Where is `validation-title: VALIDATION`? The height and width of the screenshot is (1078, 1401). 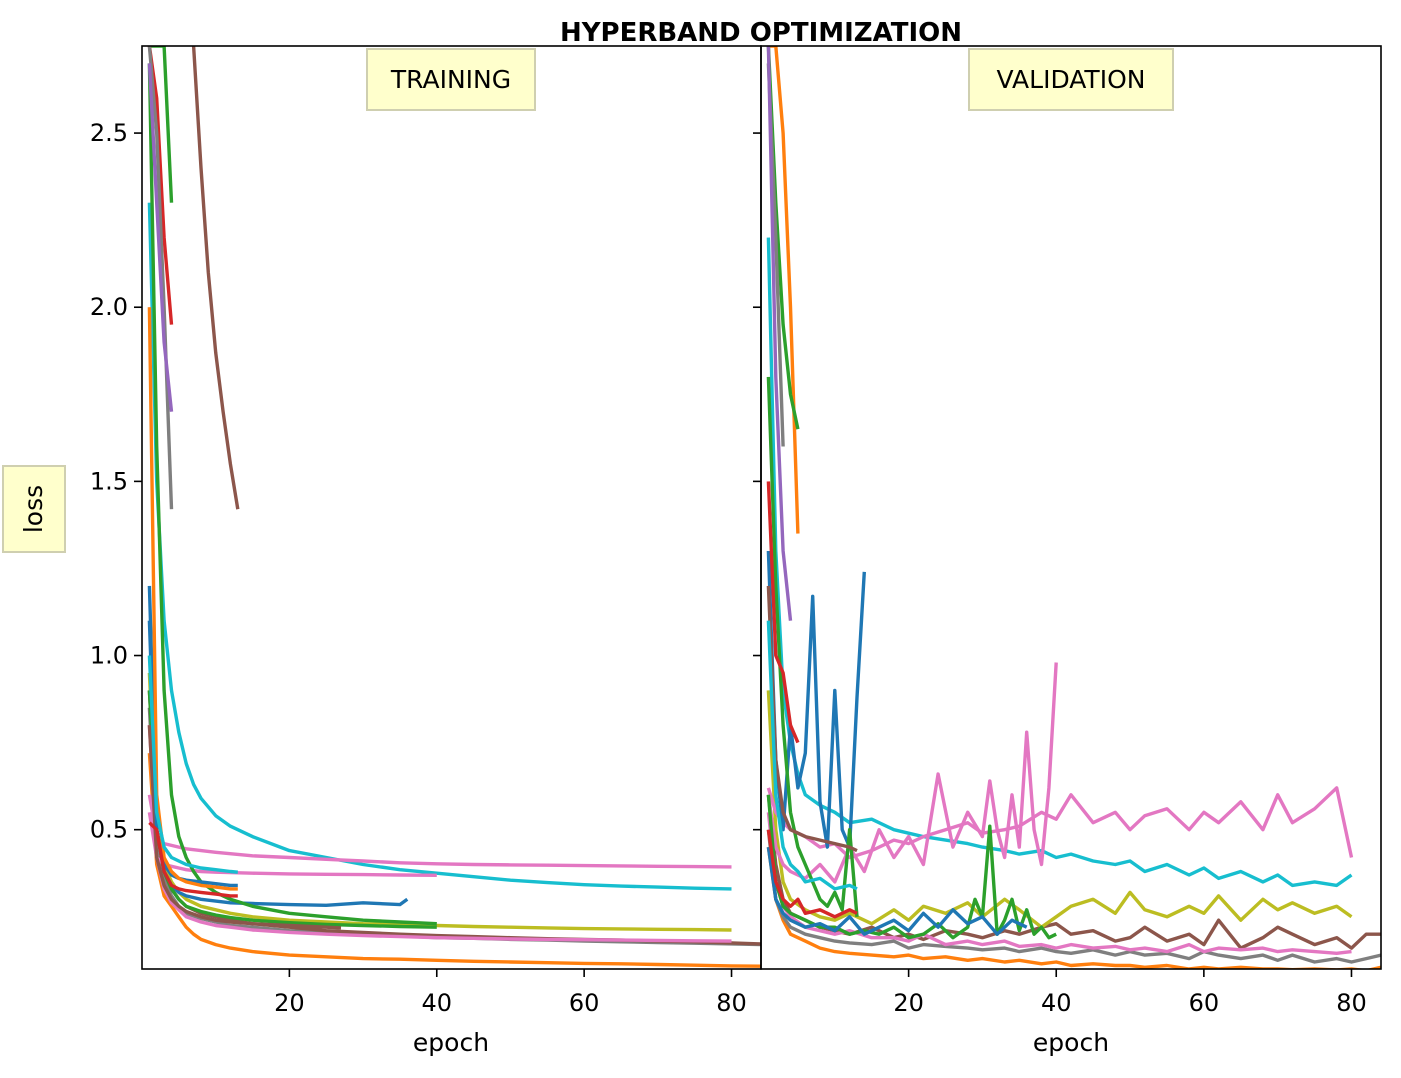
validation-title: VALIDATION is located at coordinates (1071, 79).